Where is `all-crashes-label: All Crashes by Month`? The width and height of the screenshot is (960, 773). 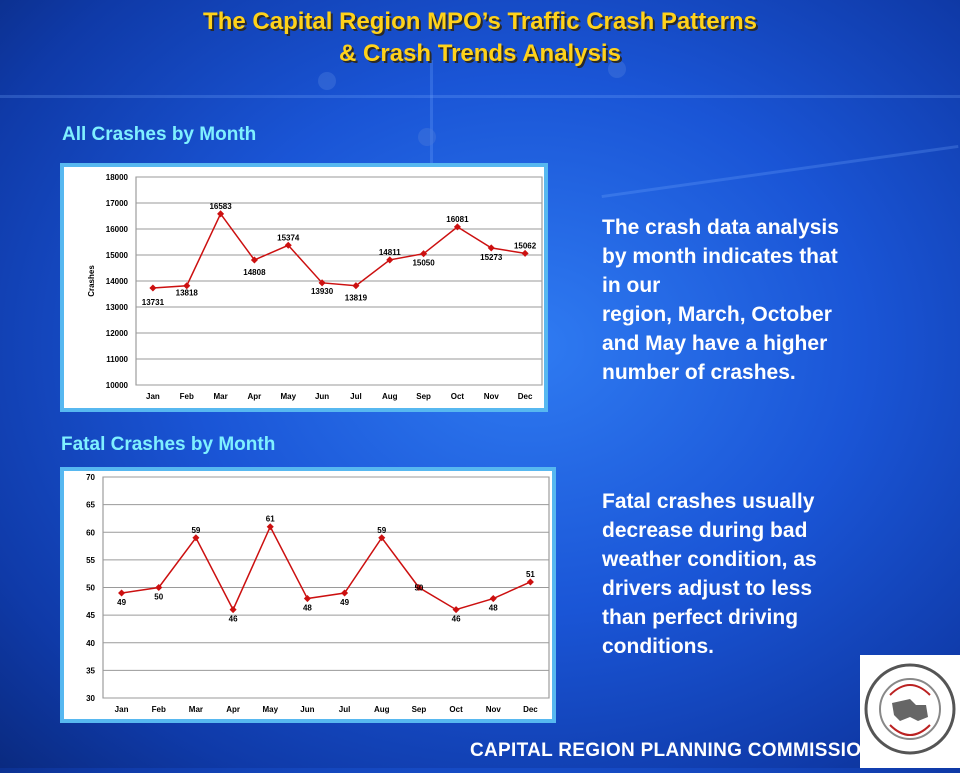 all-crashes-label: All Crashes by Month is located at coordinates (159, 134).